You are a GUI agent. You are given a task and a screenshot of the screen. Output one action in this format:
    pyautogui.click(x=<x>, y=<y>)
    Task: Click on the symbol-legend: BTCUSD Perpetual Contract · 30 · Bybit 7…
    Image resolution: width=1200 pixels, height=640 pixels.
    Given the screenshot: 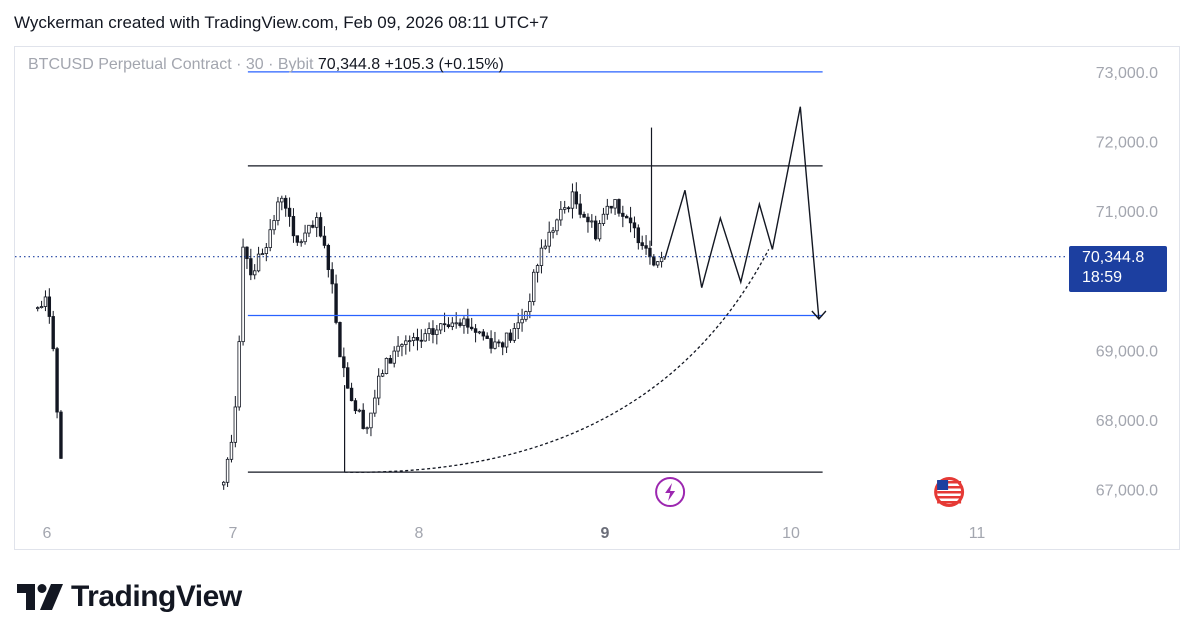 What is the action you would take?
    pyautogui.click(x=266, y=65)
    